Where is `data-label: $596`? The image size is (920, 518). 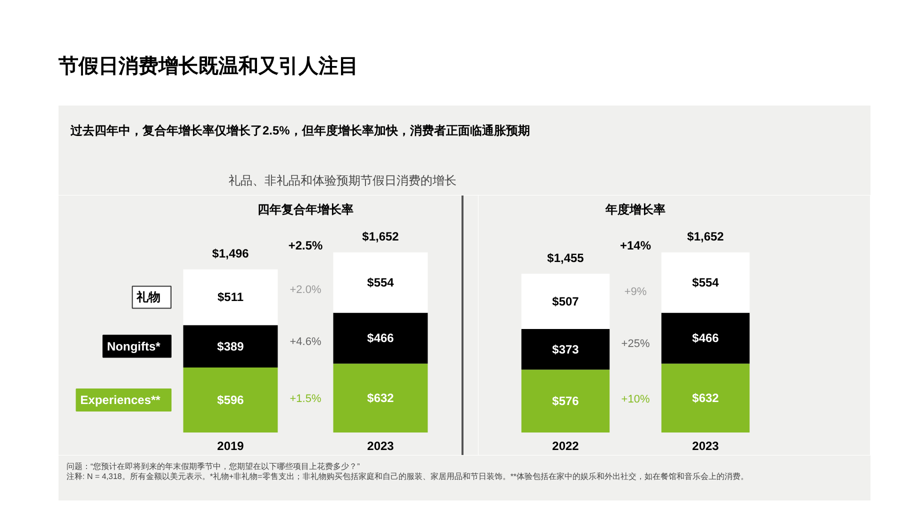 data-label: $596 is located at coordinates (230, 399).